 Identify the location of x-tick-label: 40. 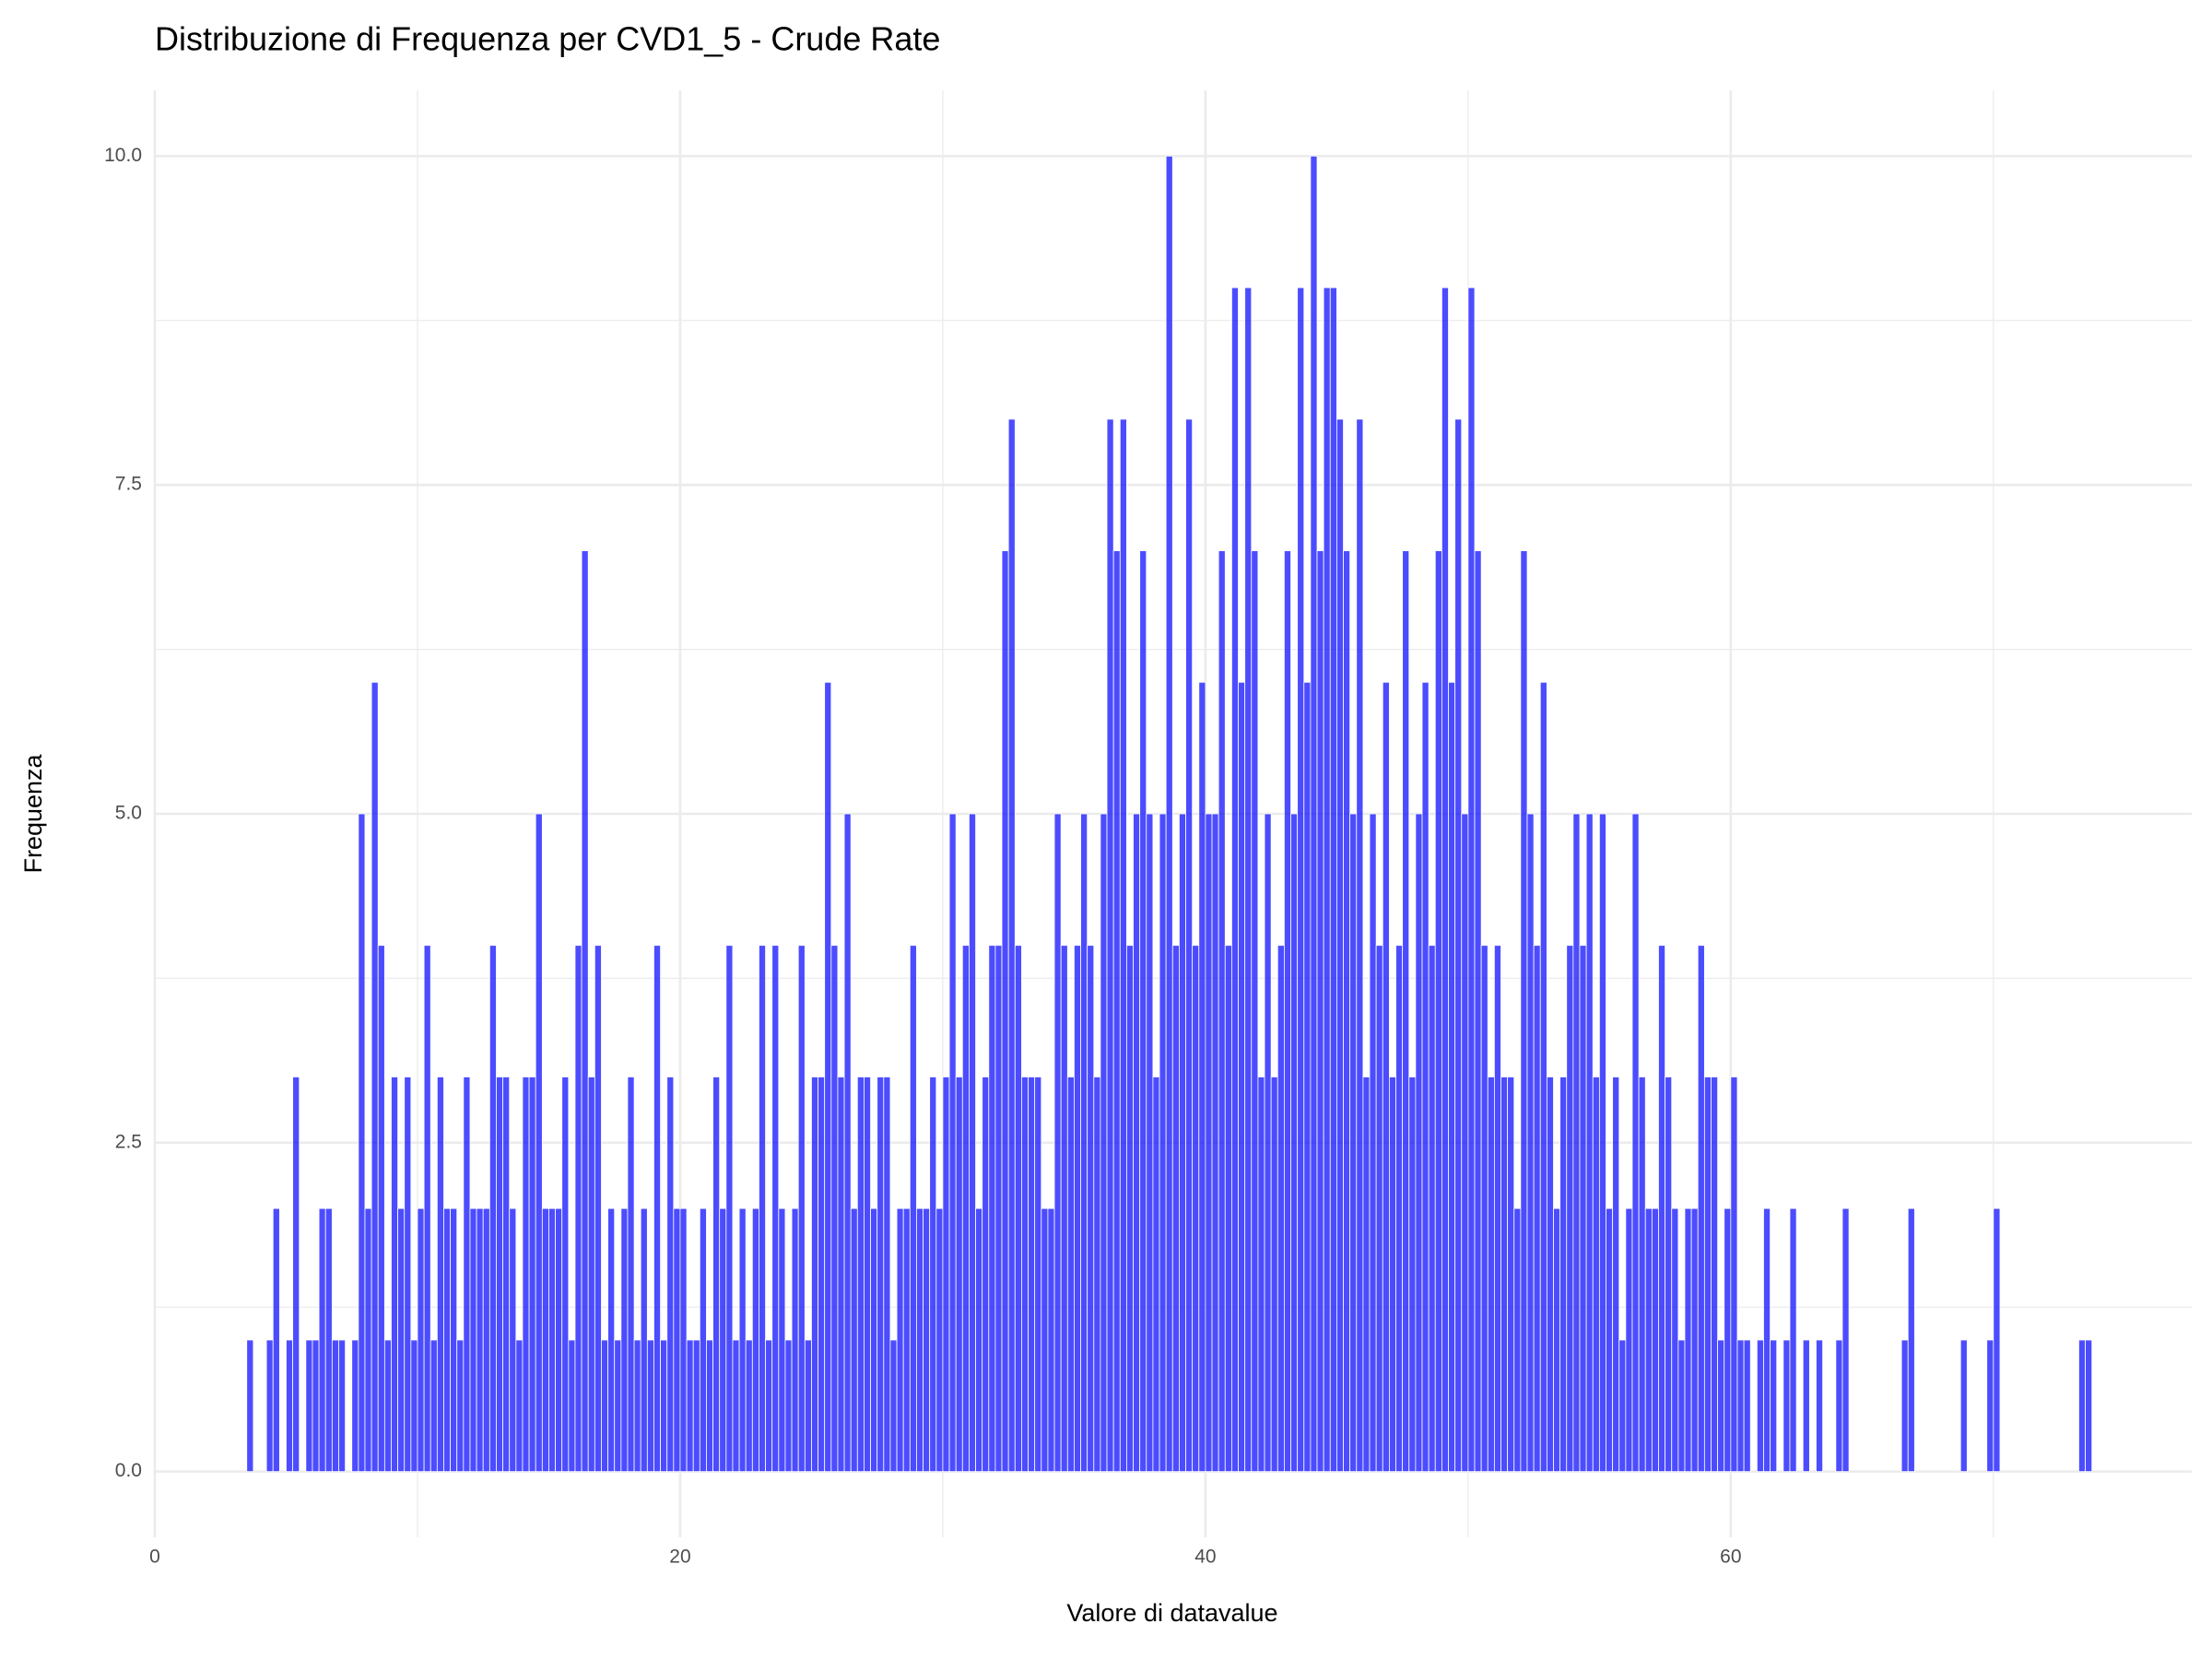
(1205, 1557).